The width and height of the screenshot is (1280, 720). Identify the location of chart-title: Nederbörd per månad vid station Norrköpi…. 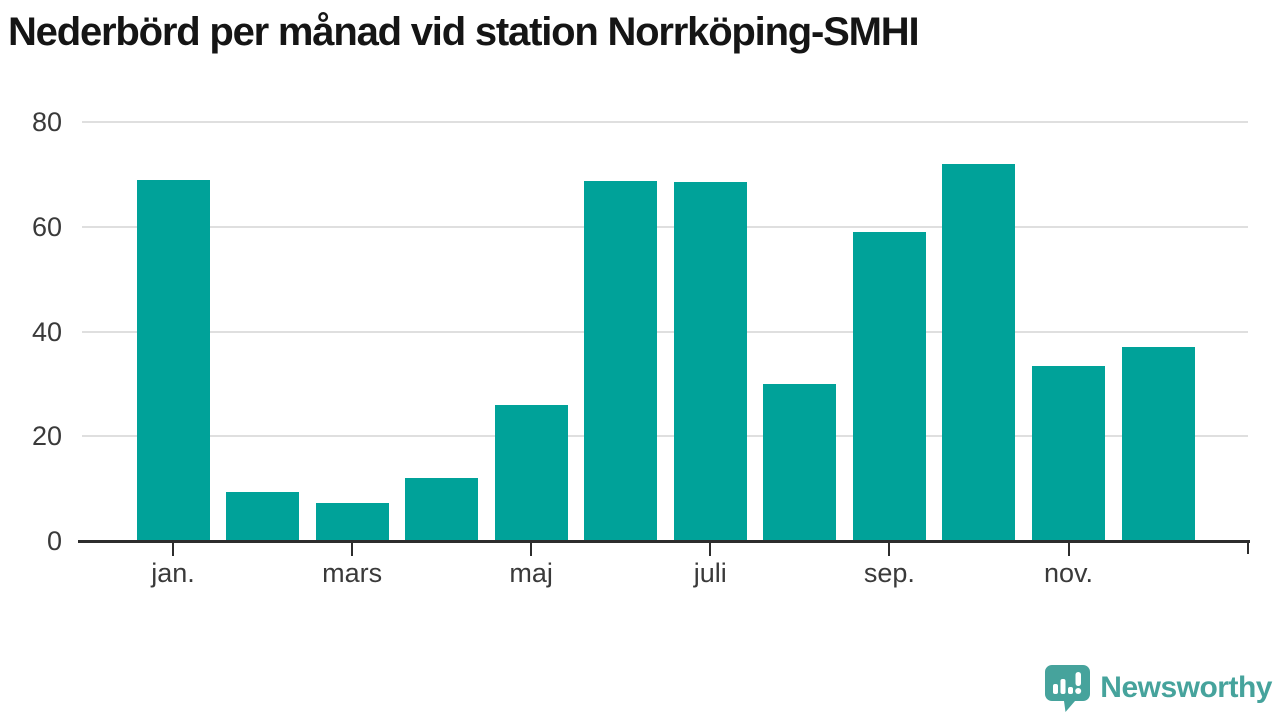
(464, 32).